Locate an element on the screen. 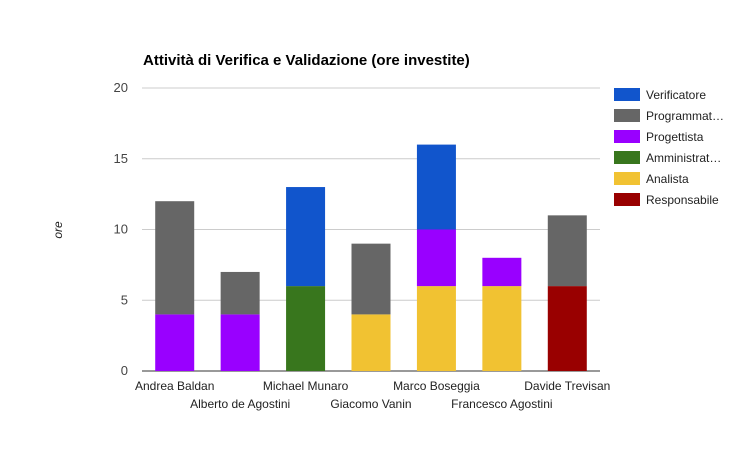 This screenshot has width=742, height=459. legend-label: Analista is located at coordinates (667, 179).